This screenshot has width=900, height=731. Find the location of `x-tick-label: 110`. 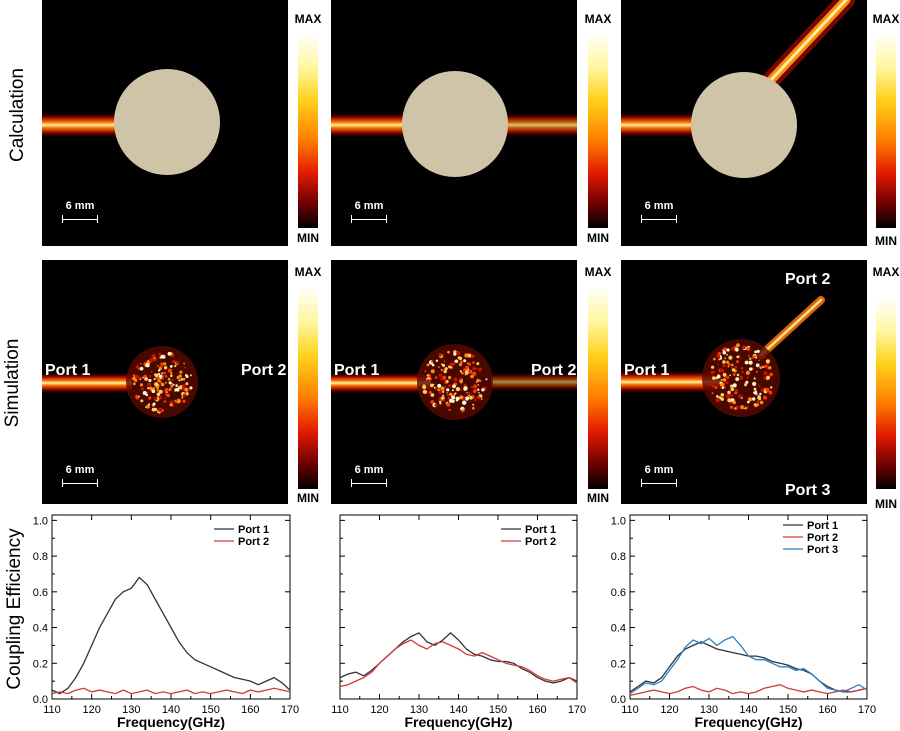

x-tick-label: 110 is located at coordinates (340, 710).